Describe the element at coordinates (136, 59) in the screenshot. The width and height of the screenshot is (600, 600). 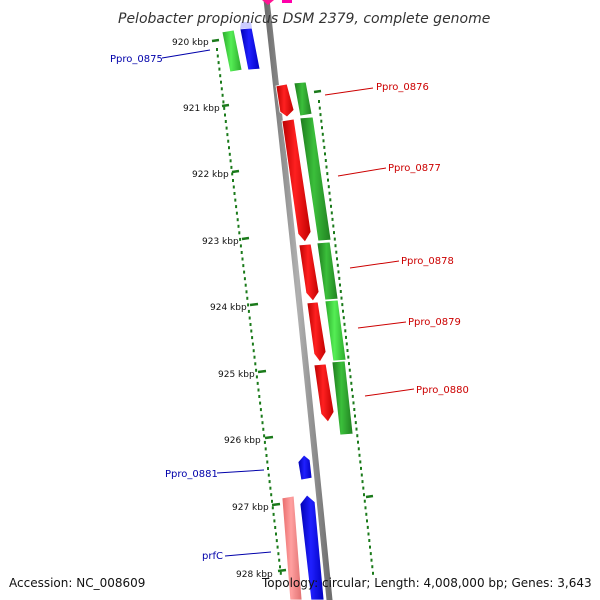
I see `label-ppro-0875: Ppro_0875` at that location.